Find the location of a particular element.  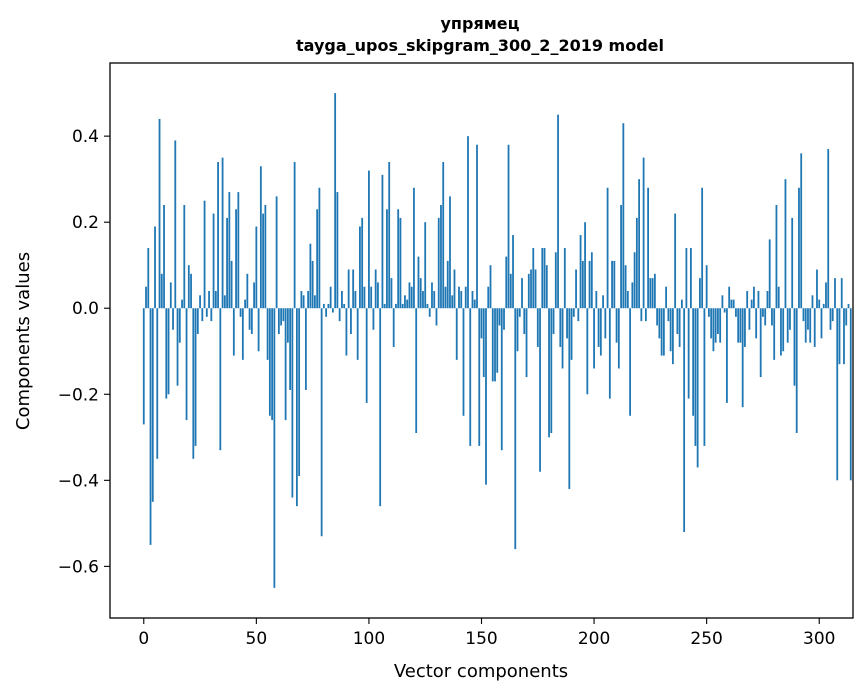

x-tick-label: 50 is located at coordinates (257, 639).